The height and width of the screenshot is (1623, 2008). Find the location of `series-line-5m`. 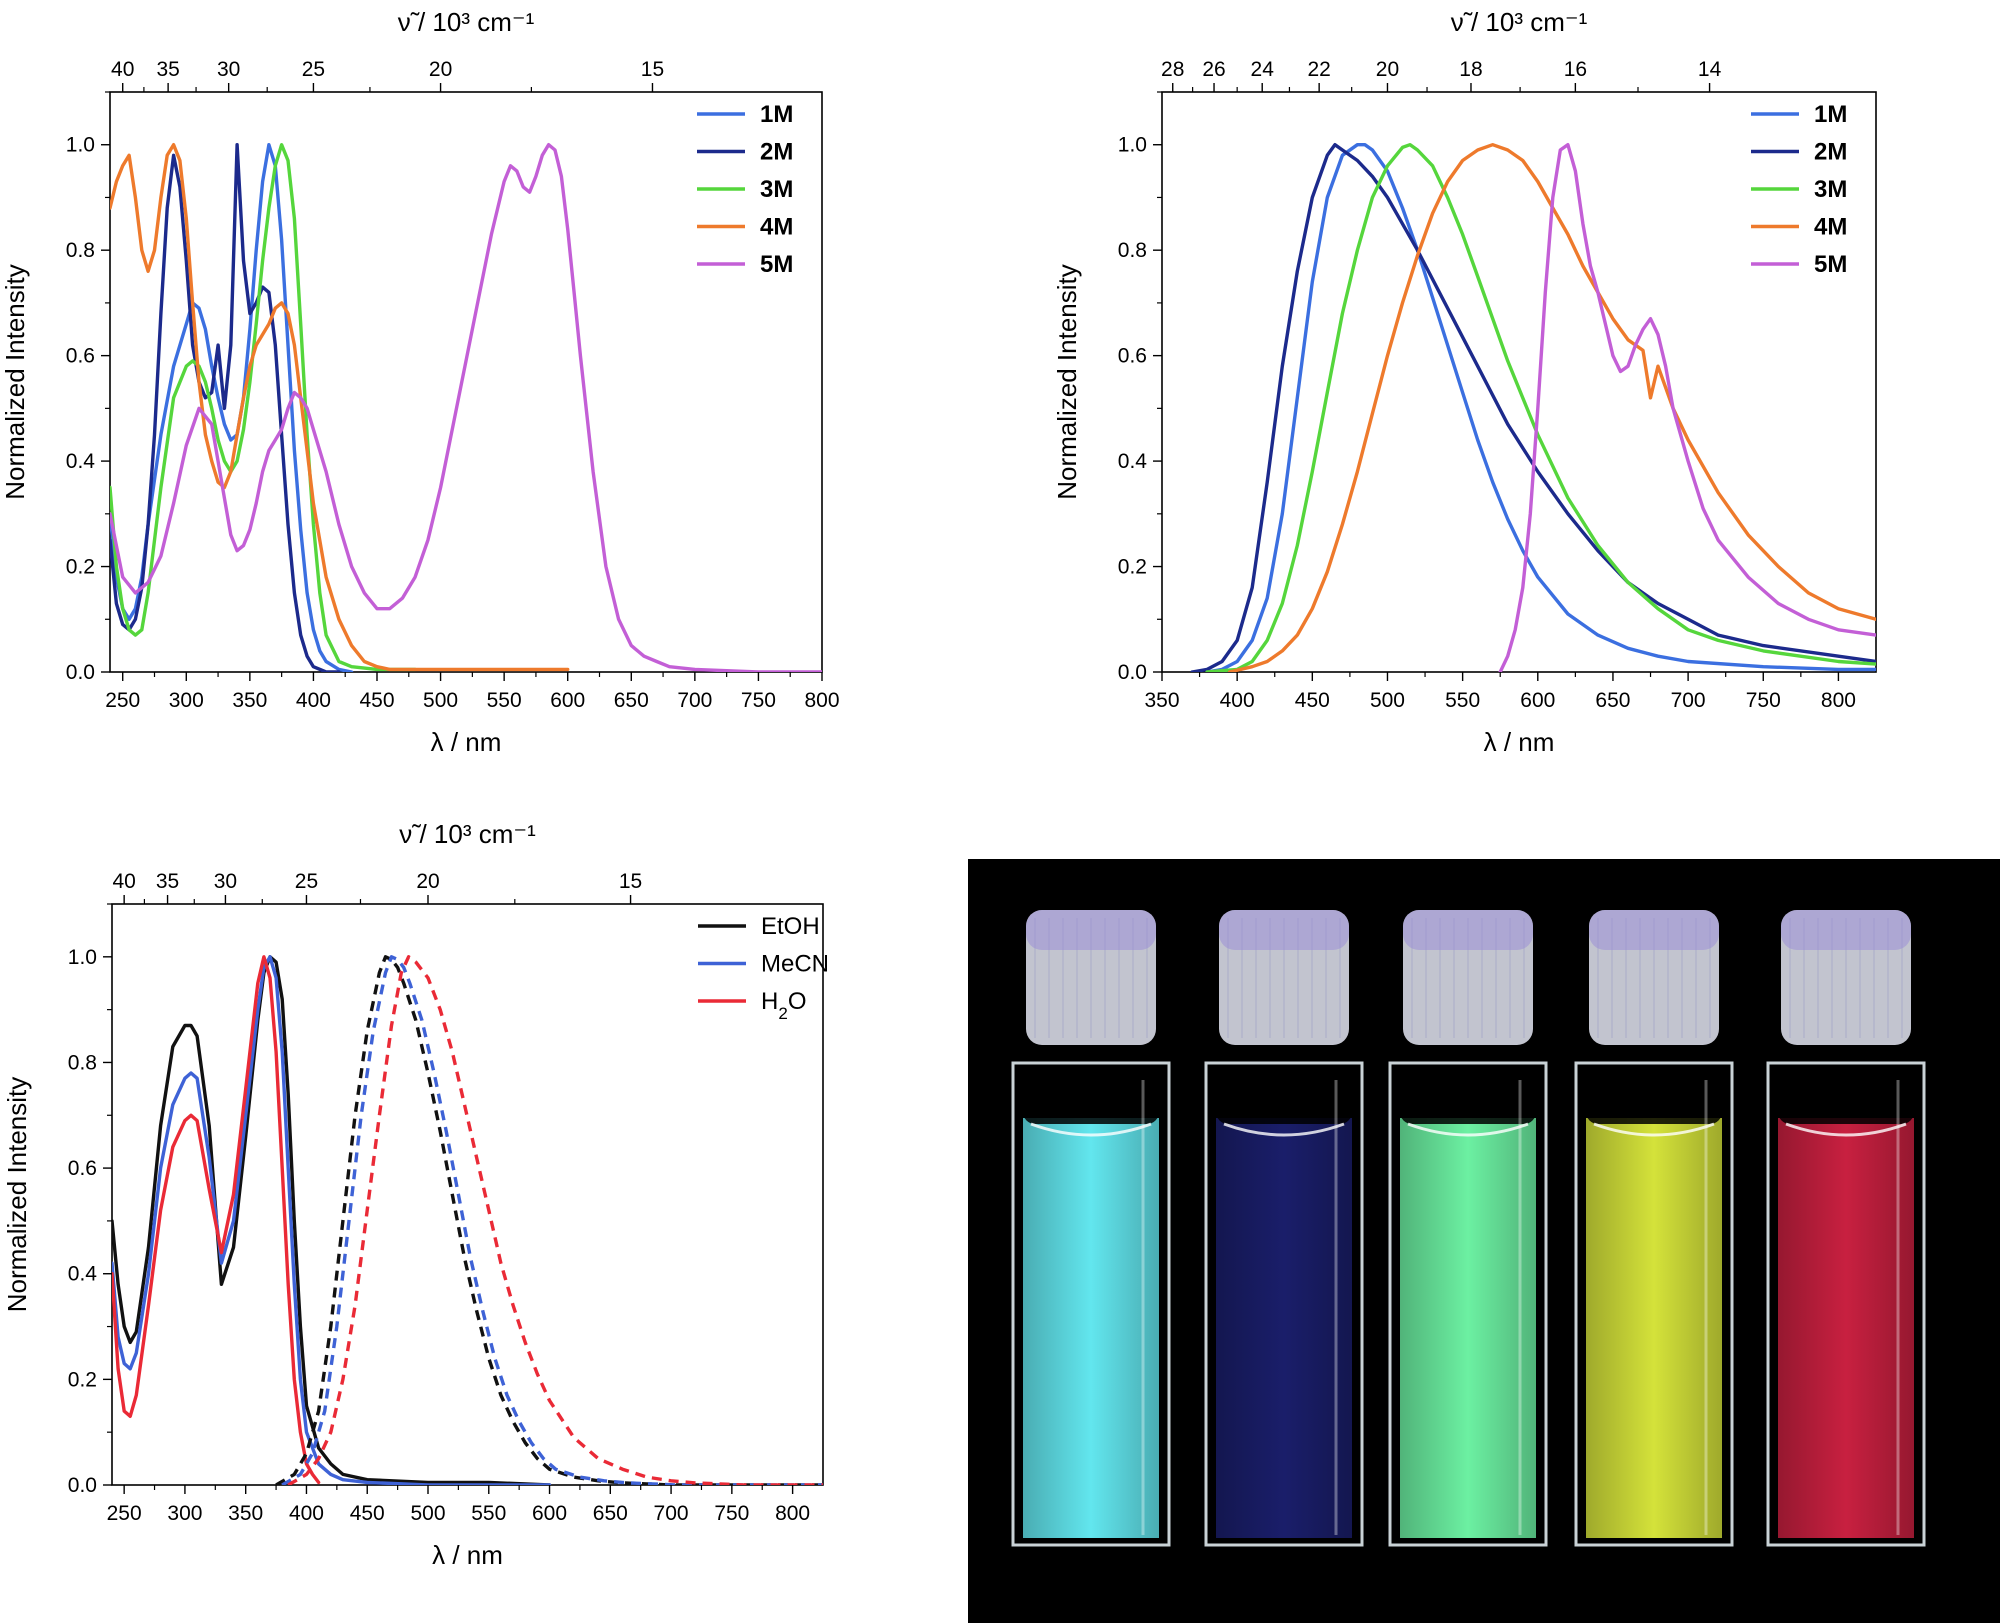

series-line-5m is located at coordinates (466, 407).